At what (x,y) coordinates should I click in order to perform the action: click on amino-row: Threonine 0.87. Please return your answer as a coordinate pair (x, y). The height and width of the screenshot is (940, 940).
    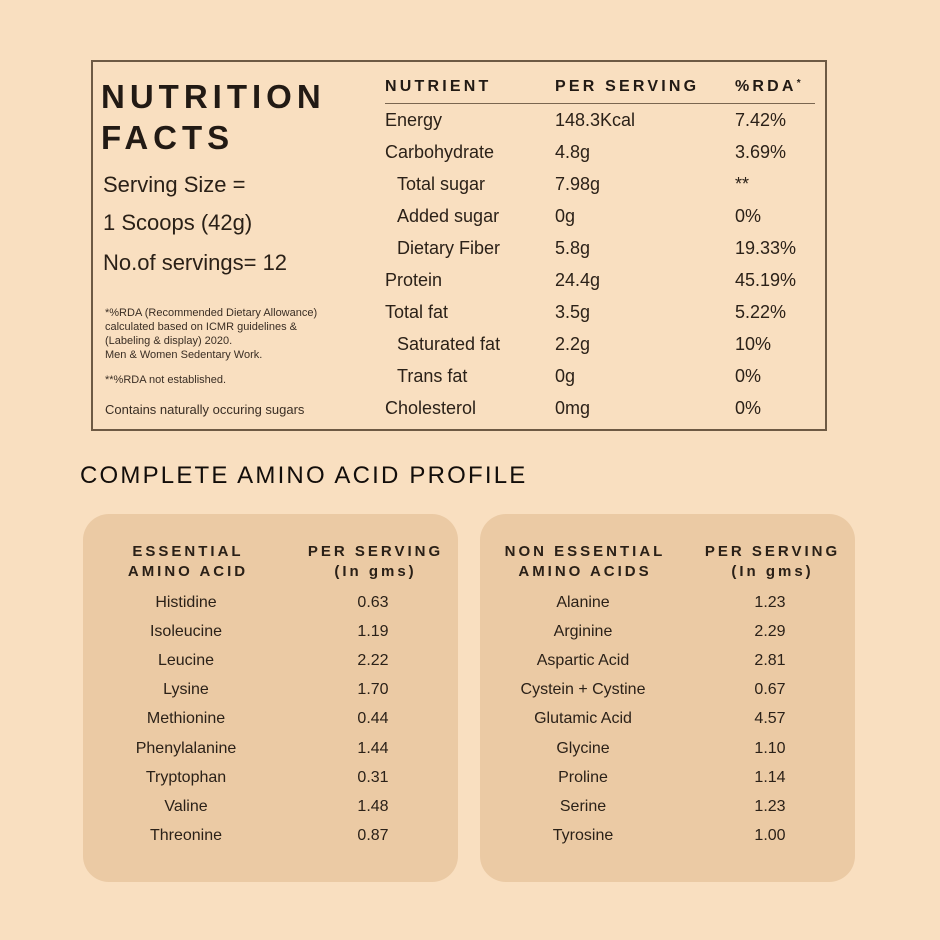
    Looking at the image, I should click on (270, 836).